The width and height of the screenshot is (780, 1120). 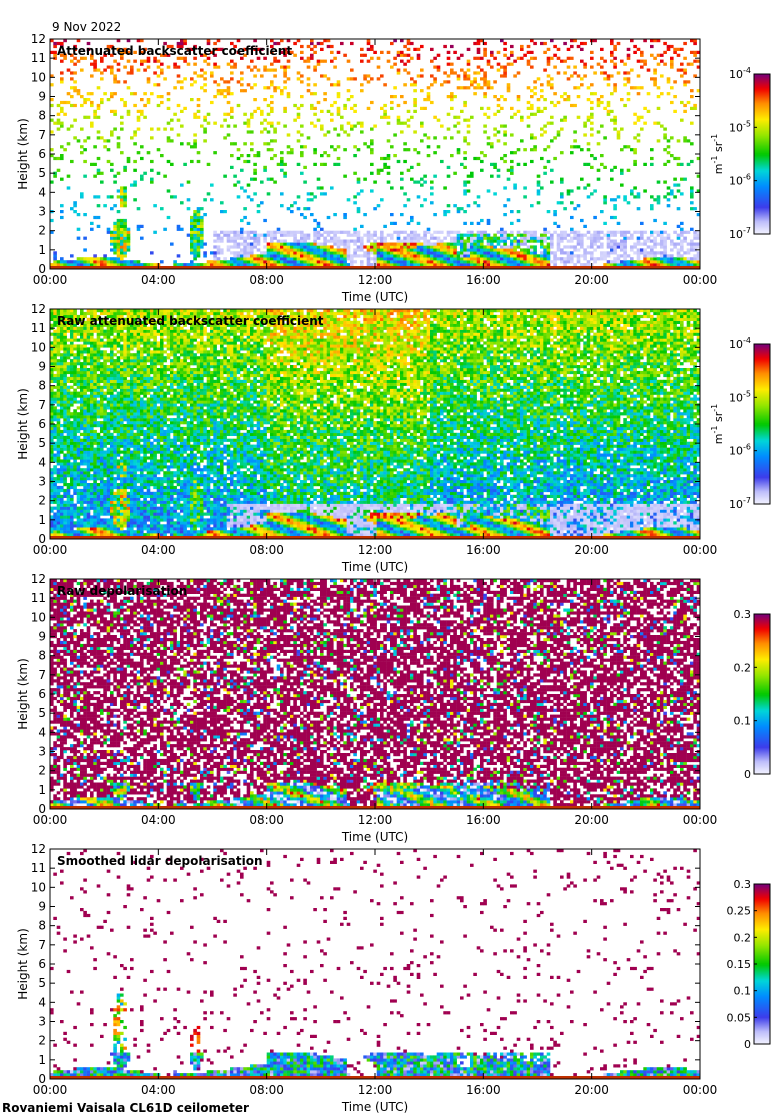 What do you see at coordinates (86, 27) in the screenshot?
I see `date-label: 9 Nov 2022` at bounding box center [86, 27].